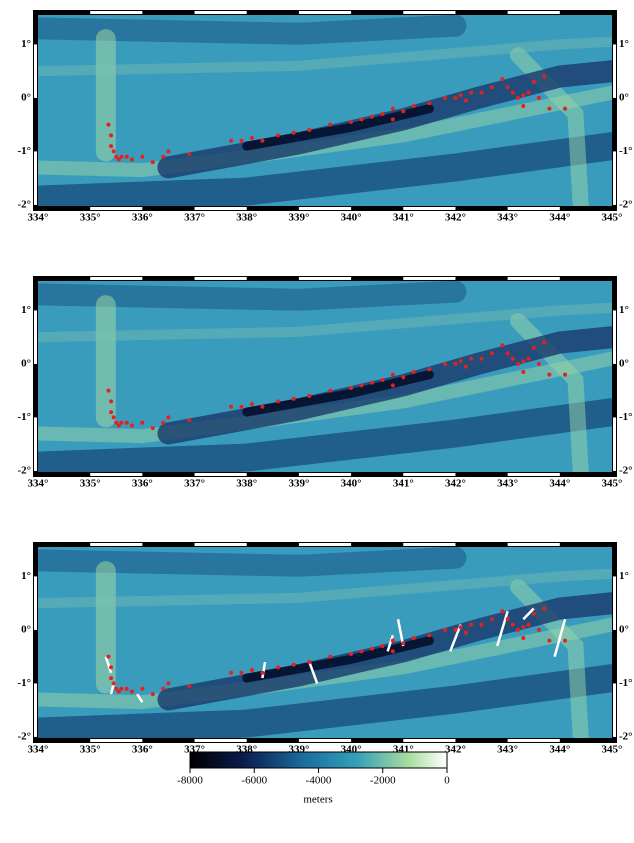 Image resolution: width=634 pixels, height=843 pixels. I want to click on x-tick-label: 336°, so click(142, 750).